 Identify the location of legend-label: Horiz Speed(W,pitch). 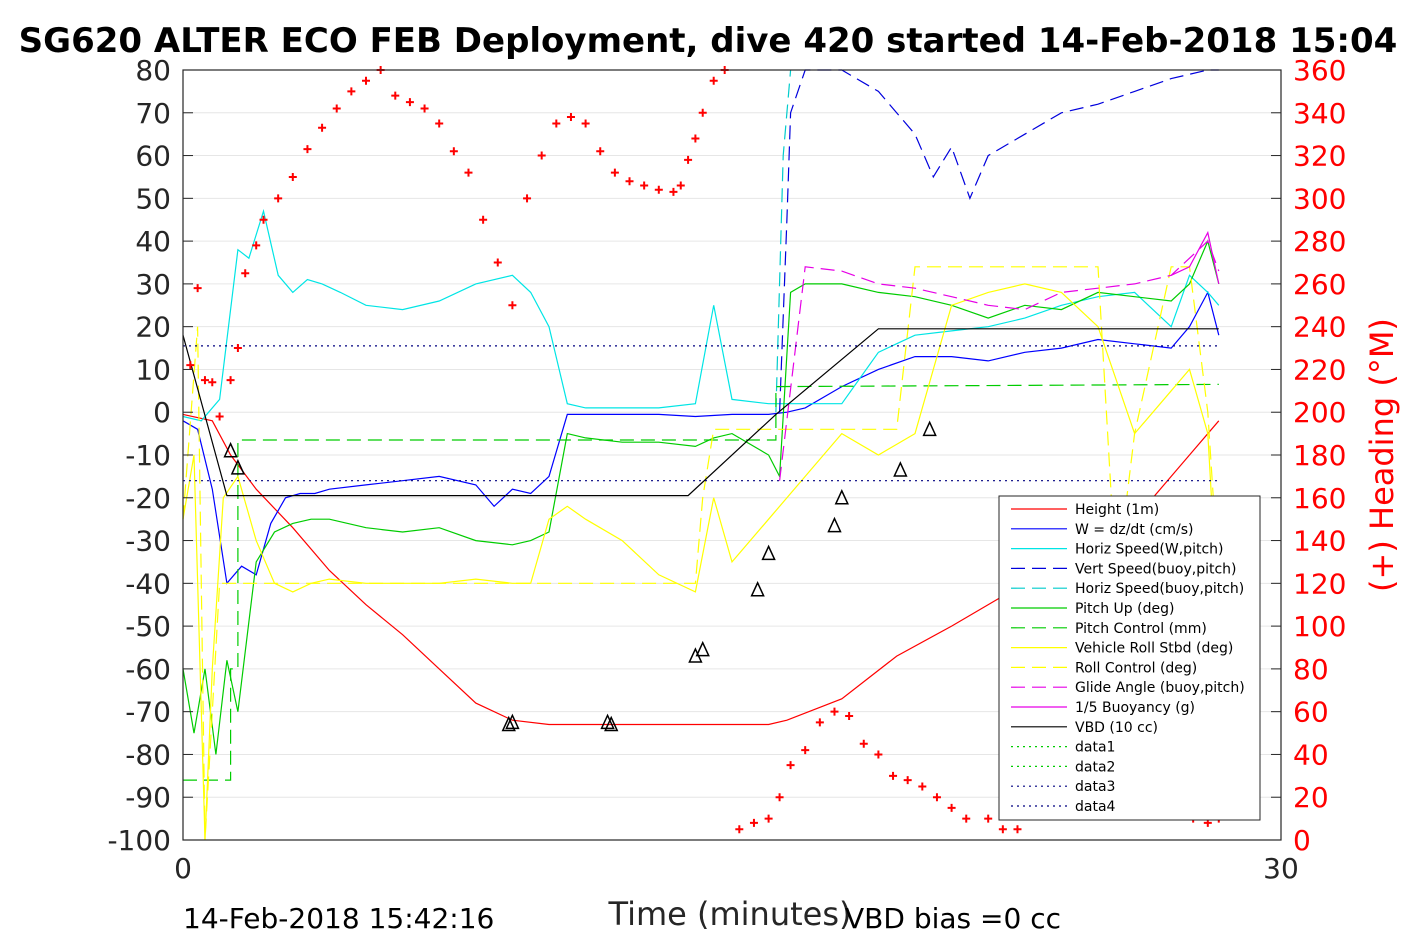
(1149, 550).